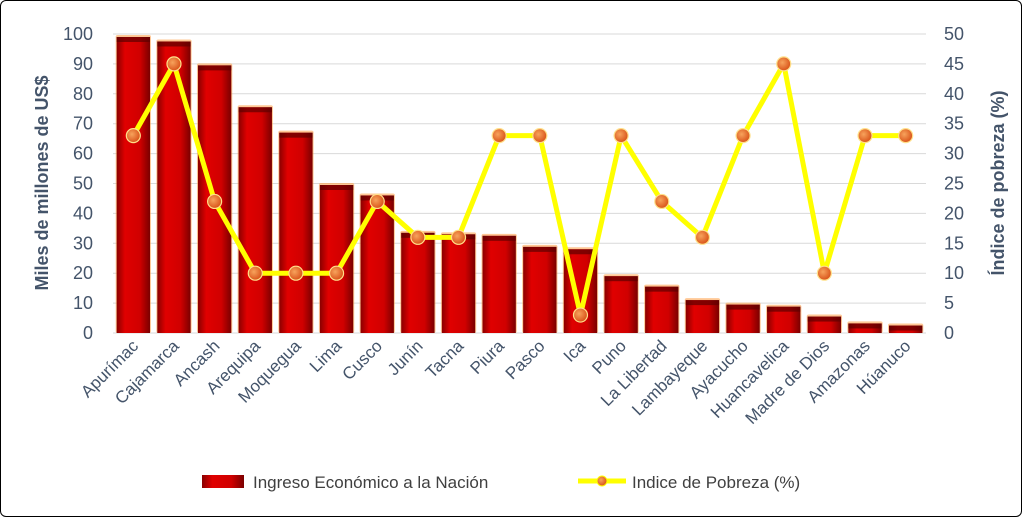  Describe the element at coordinates (949, 333) in the screenshot. I see `y2-tick-label: 0` at that location.